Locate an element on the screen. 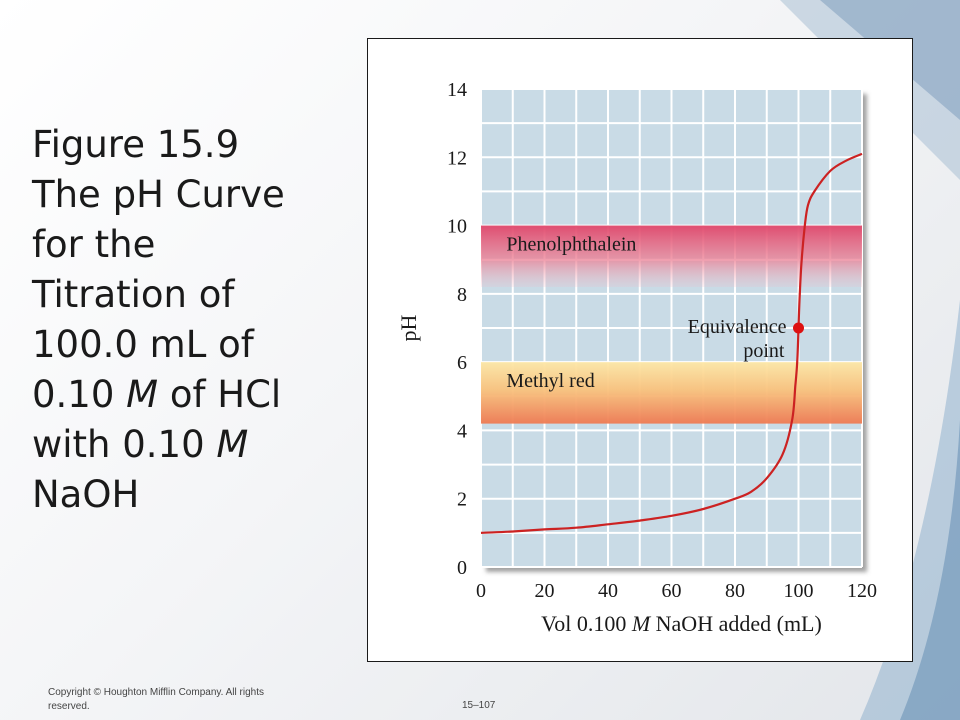 The height and width of the screenshot is (720, 960). title-line: Titration of is located at coordinates (133, 294).